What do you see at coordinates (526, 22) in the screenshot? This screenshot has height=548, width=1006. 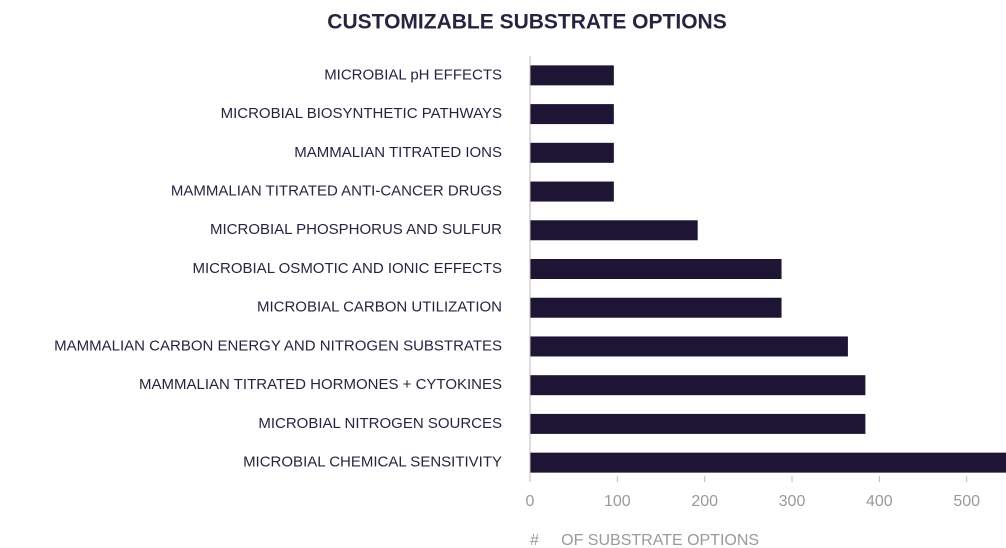 I see `chart-title: CUSTOMIZABLE SUBSTRATE OPTIONS` at bounding box center [526, 22].